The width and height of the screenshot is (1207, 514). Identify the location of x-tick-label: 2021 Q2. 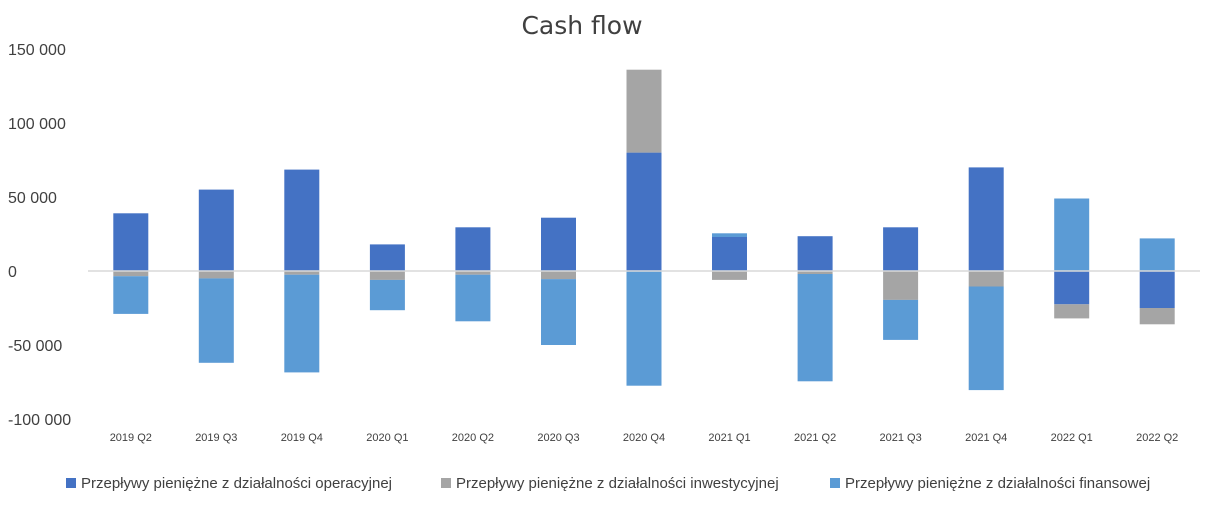
(815, 438).